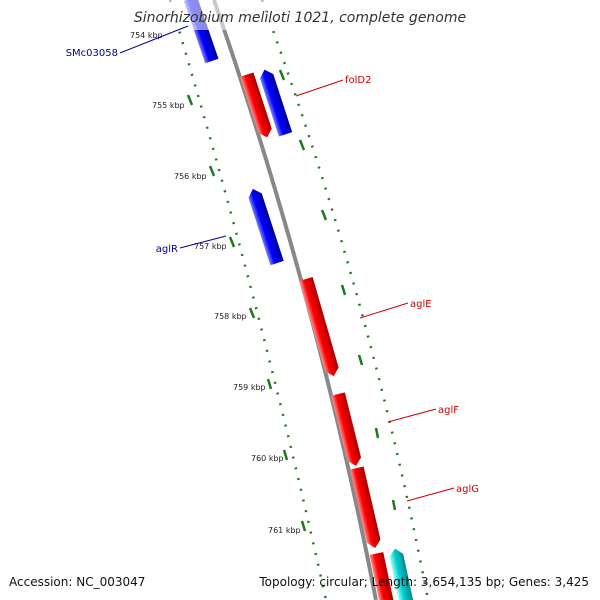  What do you see at coordinates (421, 304) in the screenshot?
I see `gene-label-agle: aglE` at bounding box center [421, 304].